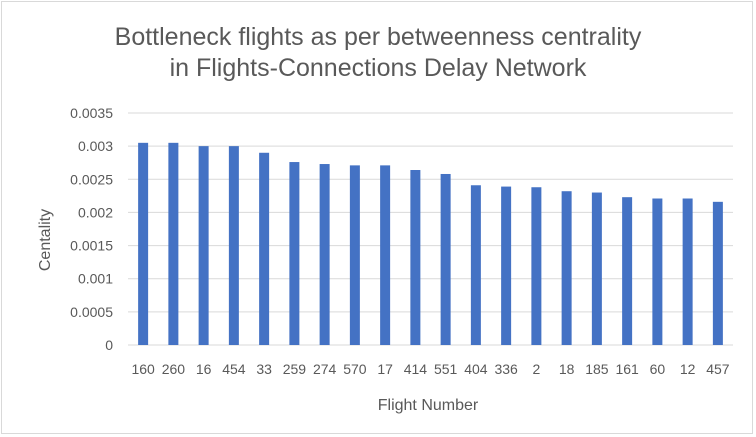 The height and width of the screenshot is (437, 756). What do you see at coordinates (45, 240) in the screenshot?
I see `y-axis-label: Centality` at bounding box center [45, 240].